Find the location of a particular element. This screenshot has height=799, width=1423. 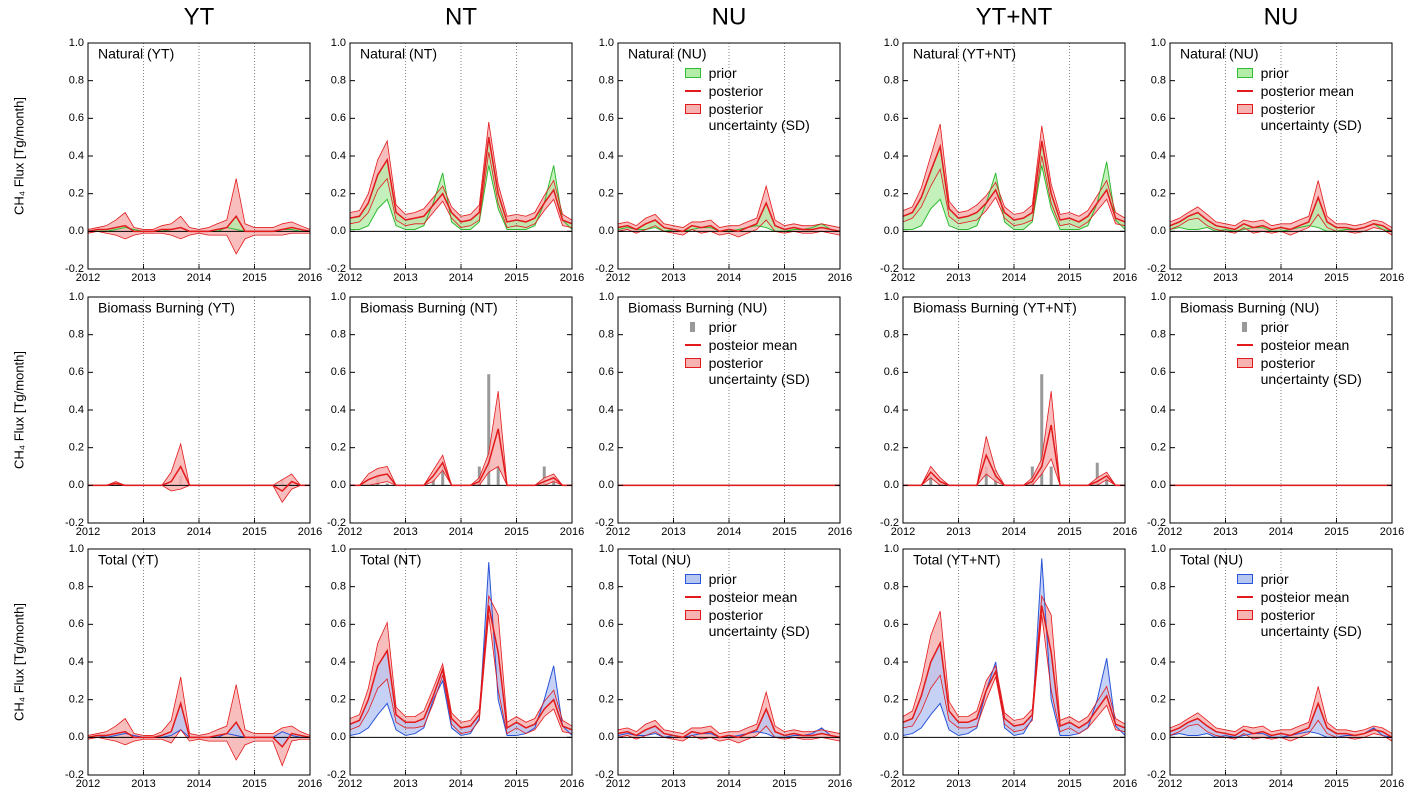

panel-title: Total (YT+NT) is located at coordinates (957, 560).